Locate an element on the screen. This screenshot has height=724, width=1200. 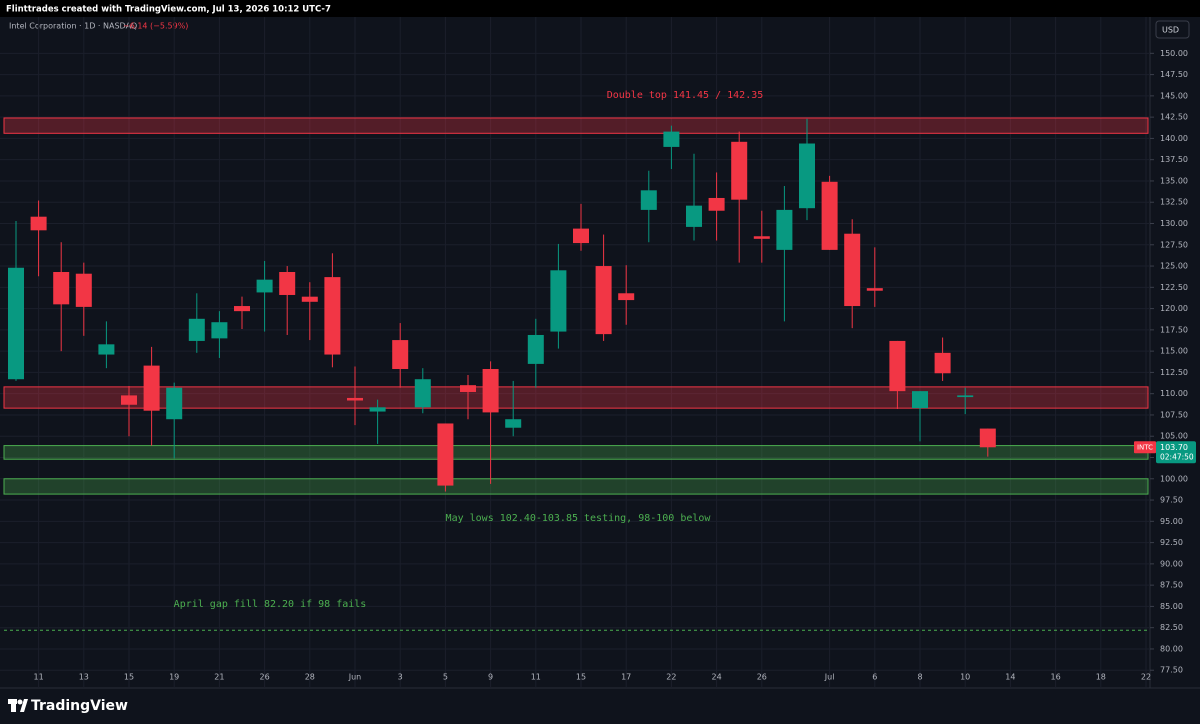
y-tick-label: 137.50 is located at coordinates (1174, 159).